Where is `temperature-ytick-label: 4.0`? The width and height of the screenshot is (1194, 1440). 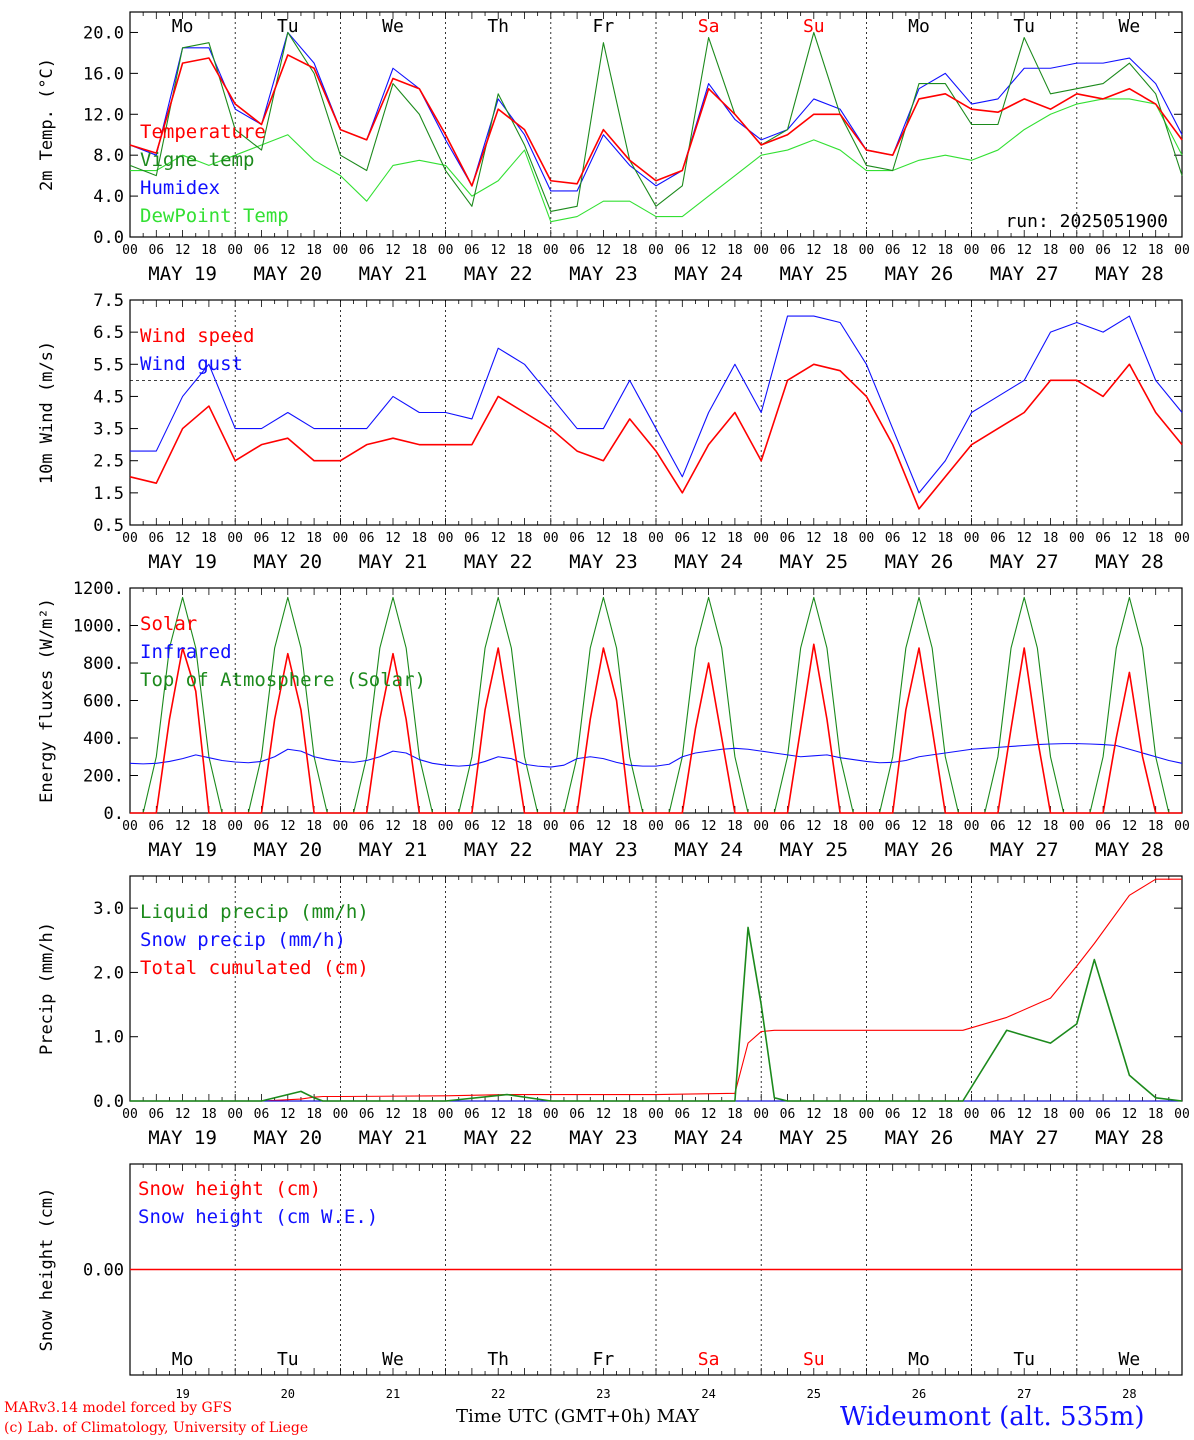 temperature-ytick-label: 4.0 is located at coordinates (108, 197).